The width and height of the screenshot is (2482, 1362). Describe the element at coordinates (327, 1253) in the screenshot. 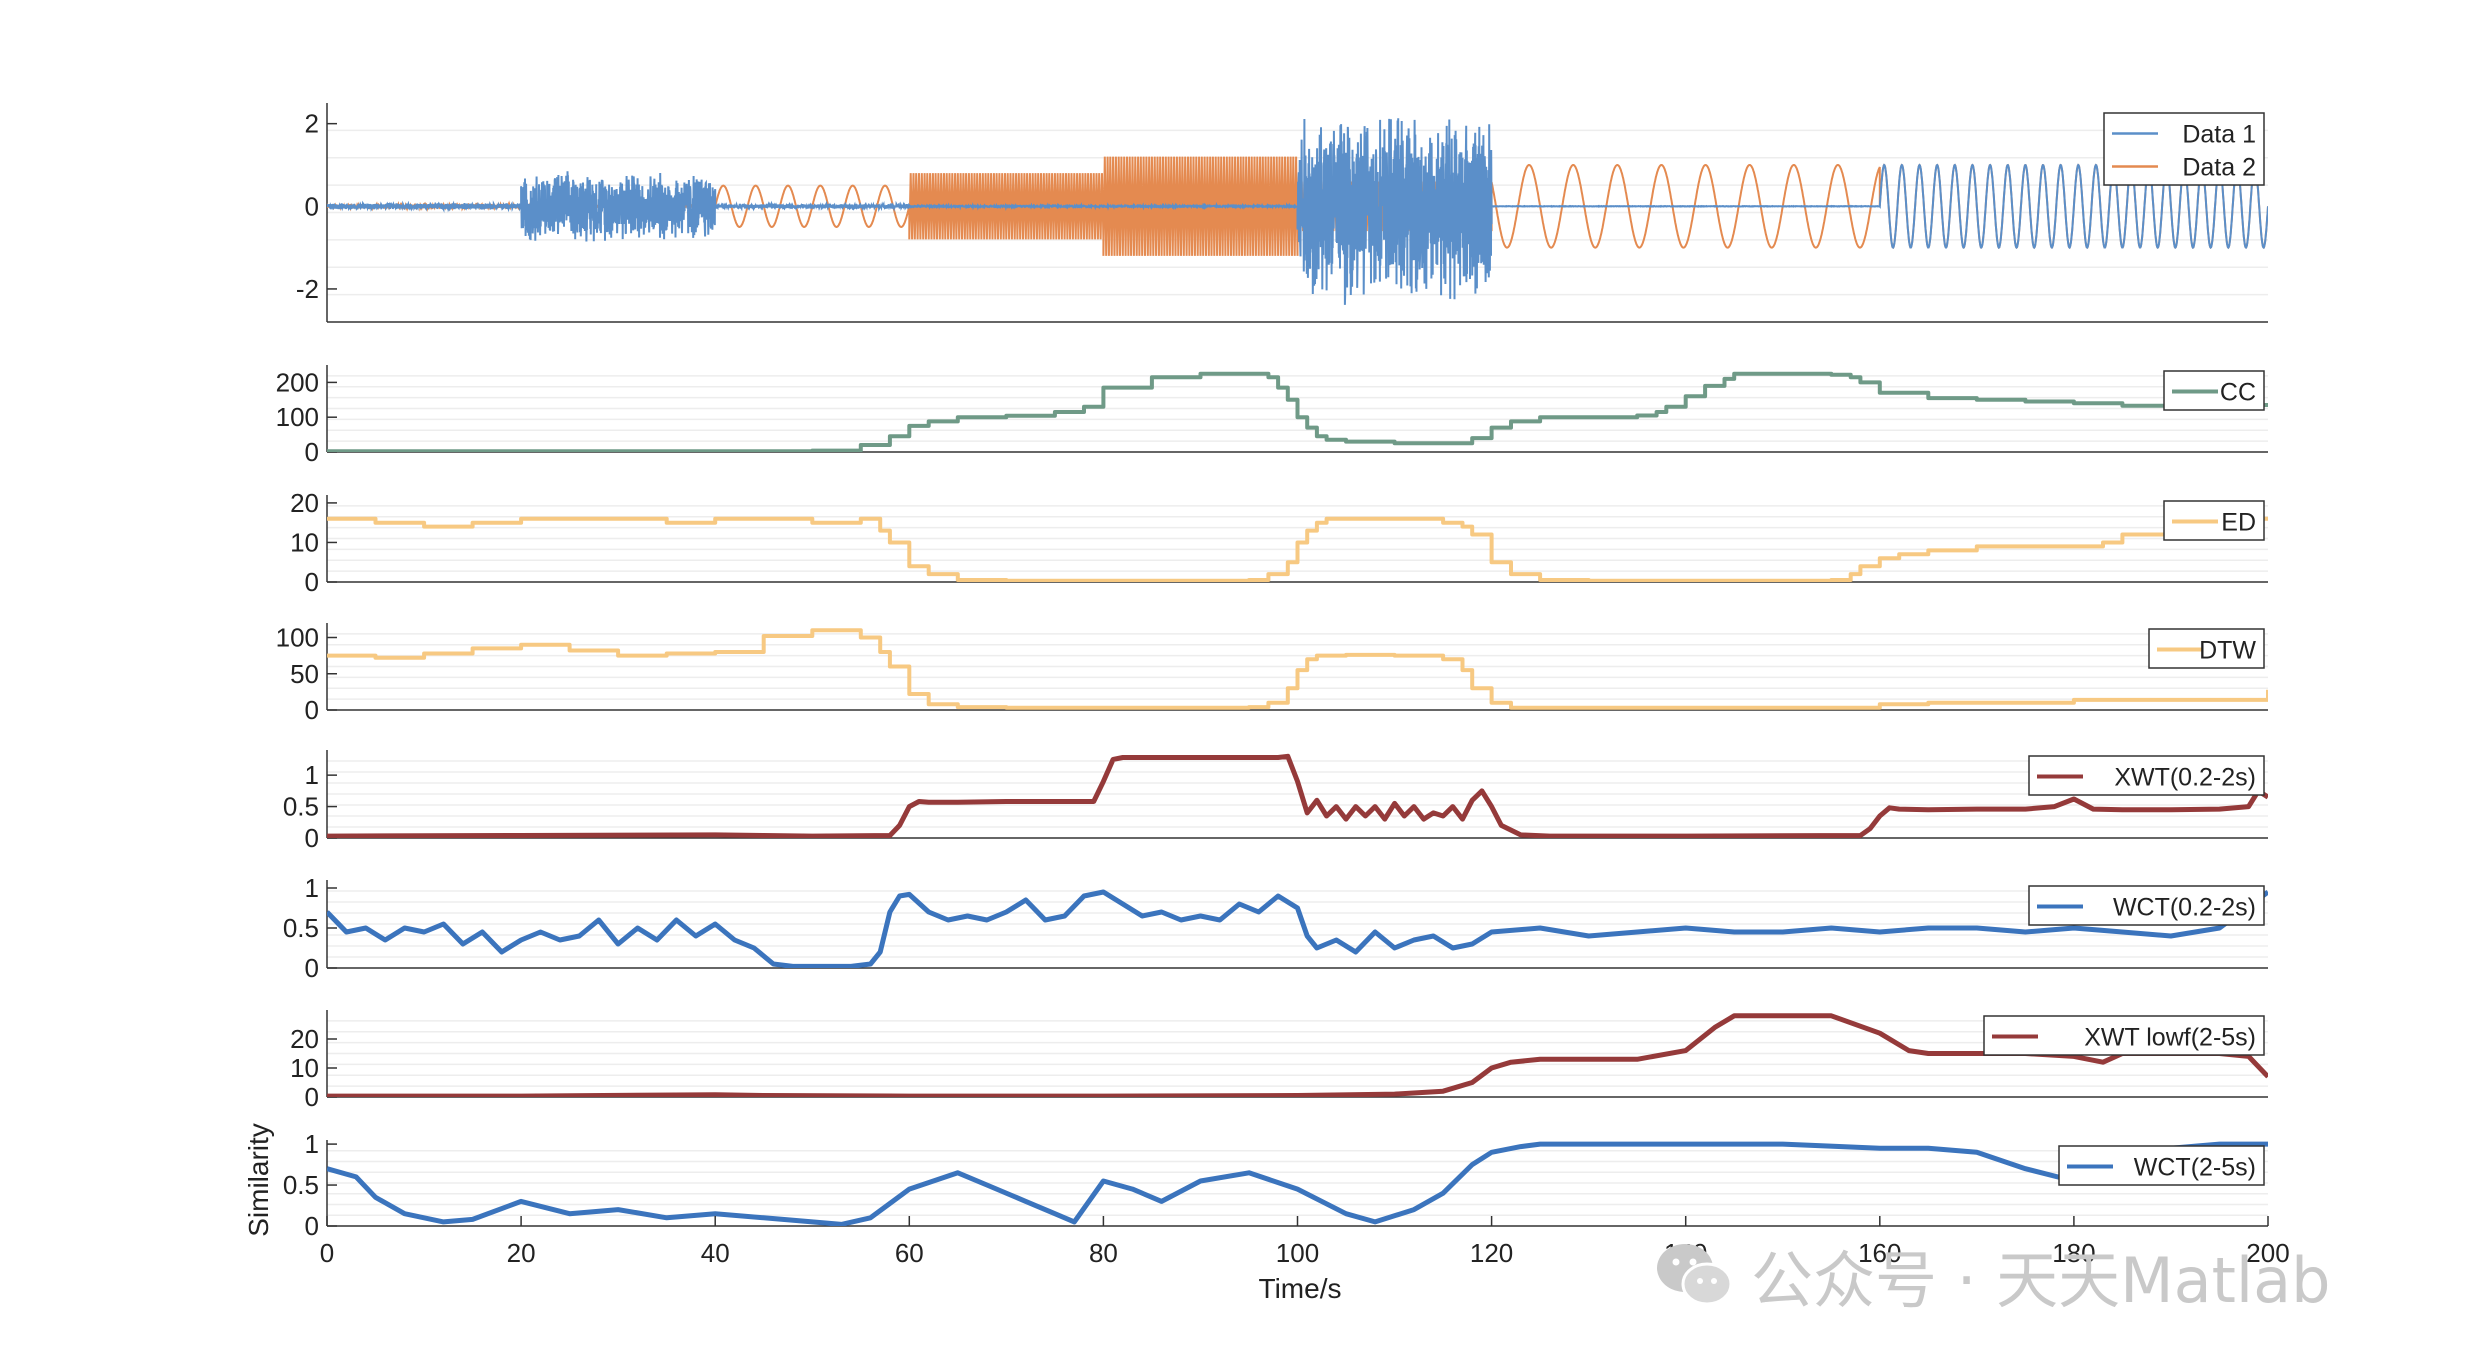

I see `x-tick-label: 0` at that location.